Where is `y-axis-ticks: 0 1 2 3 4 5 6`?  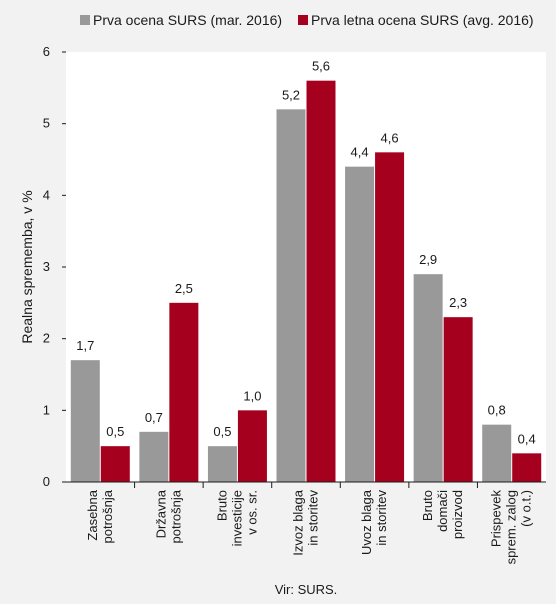
y-axis-ticks: 0 1 2 3 4 5 6 is located at coordinates (54, 266).